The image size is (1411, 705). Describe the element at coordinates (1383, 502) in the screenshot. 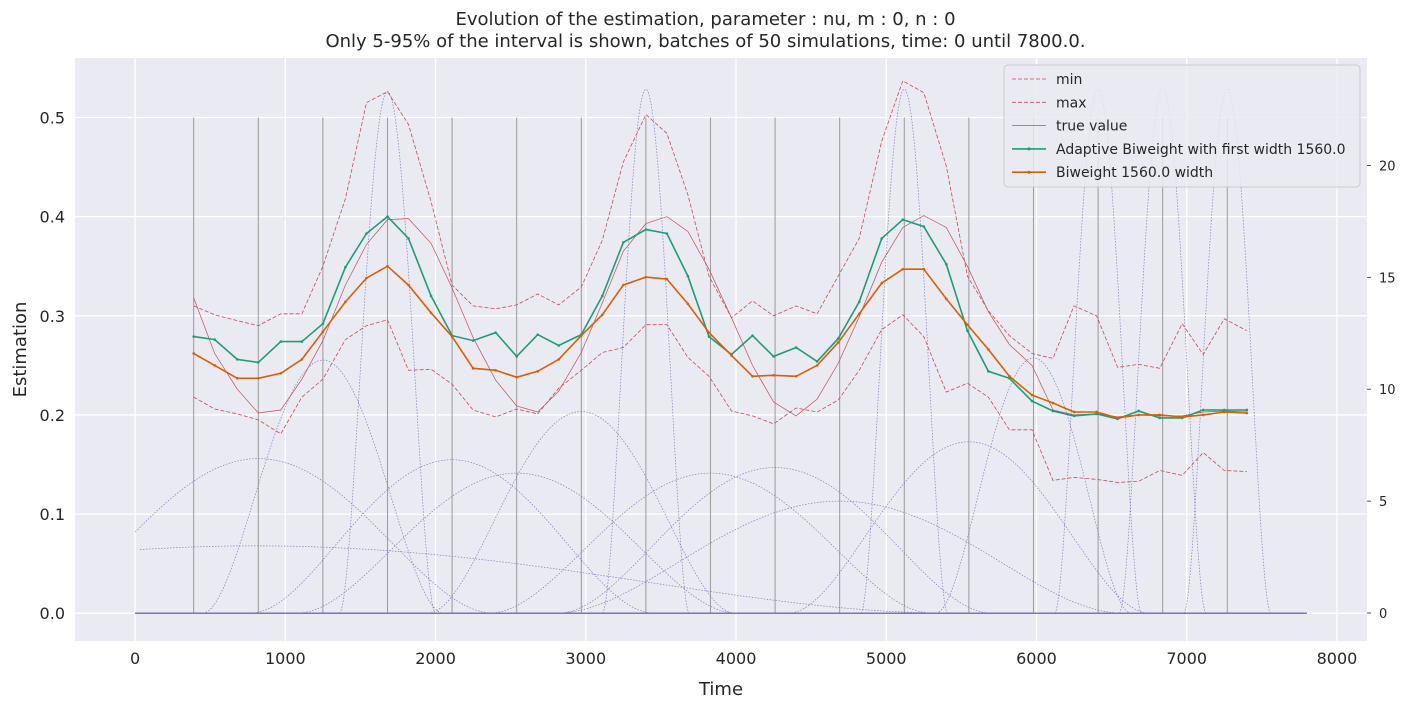

I see `y2-tick-label: 5` at that location.